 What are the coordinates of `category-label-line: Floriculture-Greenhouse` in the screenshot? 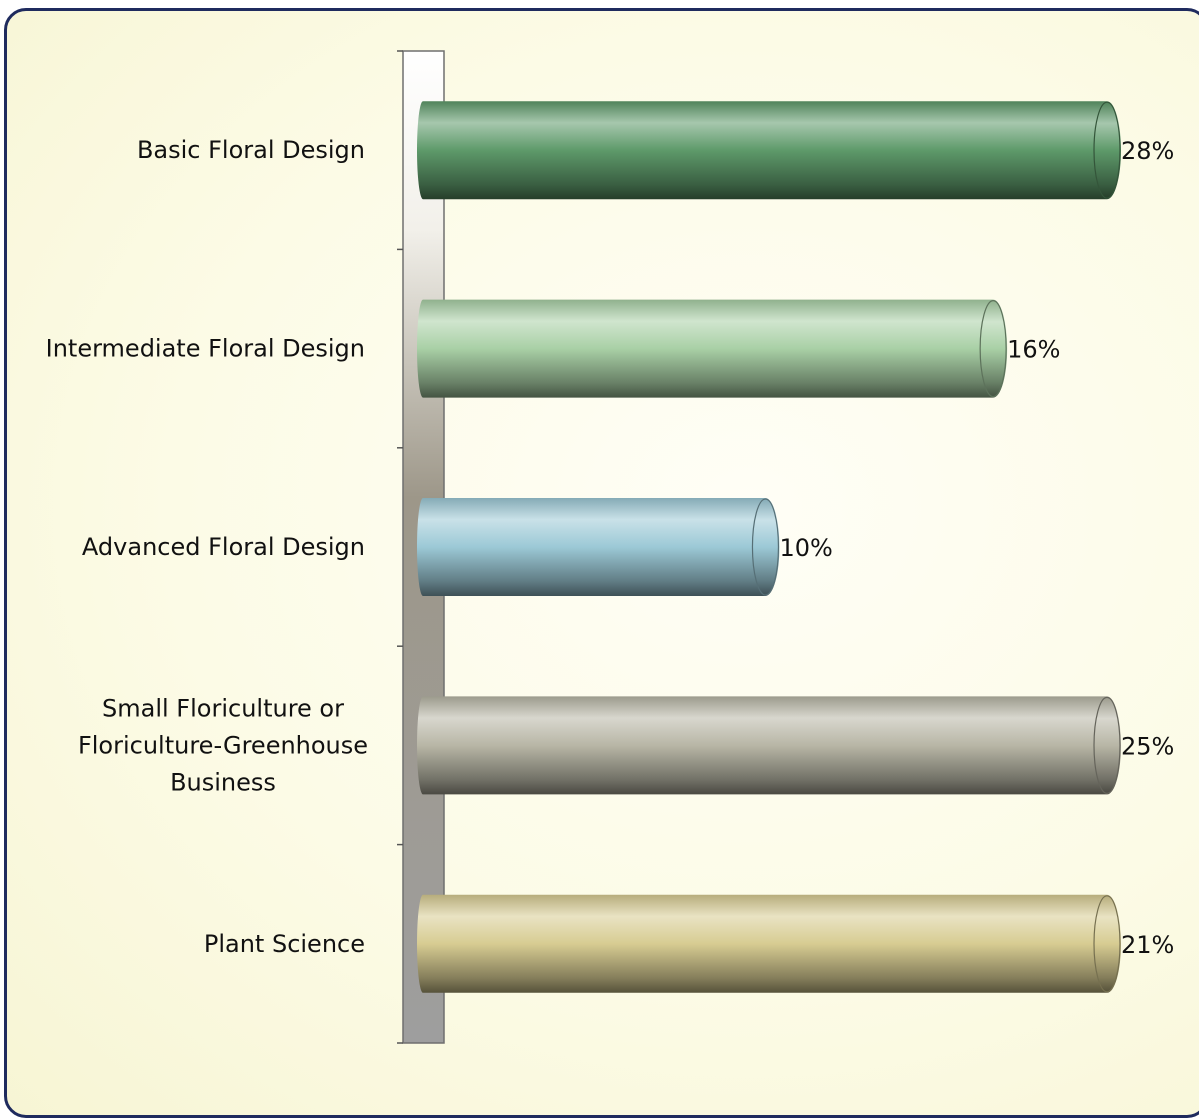 It's located at (223, 745).